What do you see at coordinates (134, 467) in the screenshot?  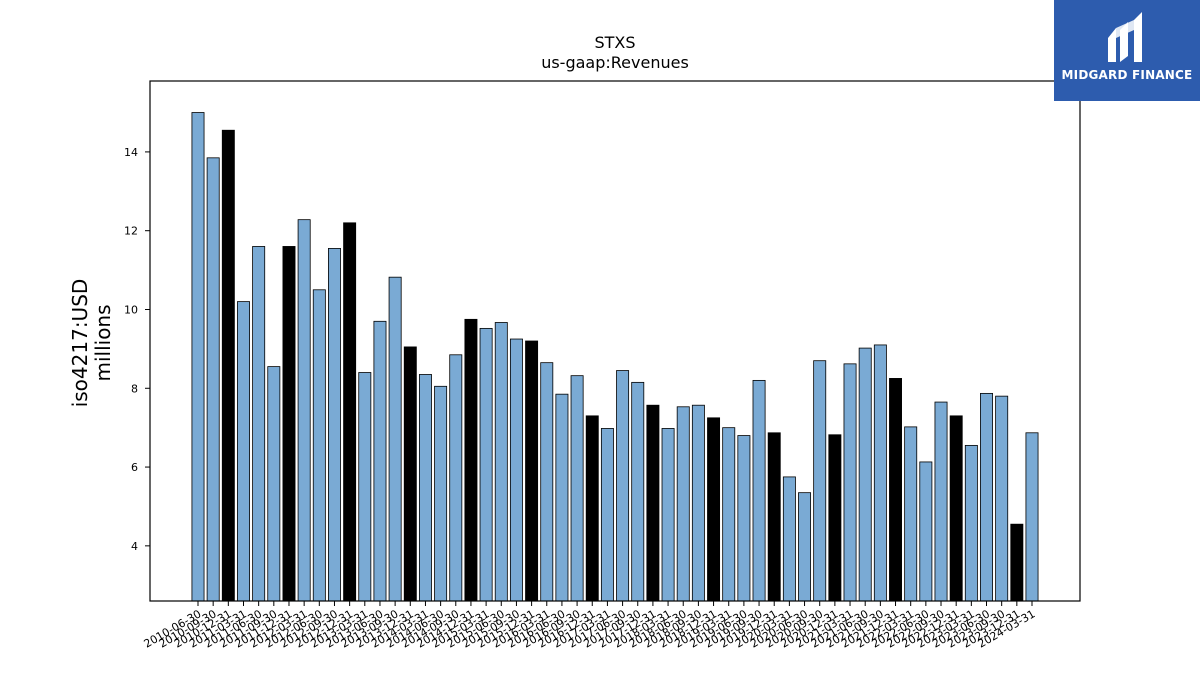 I see `y-tick-label: 6` at bounding box center [134, 467].